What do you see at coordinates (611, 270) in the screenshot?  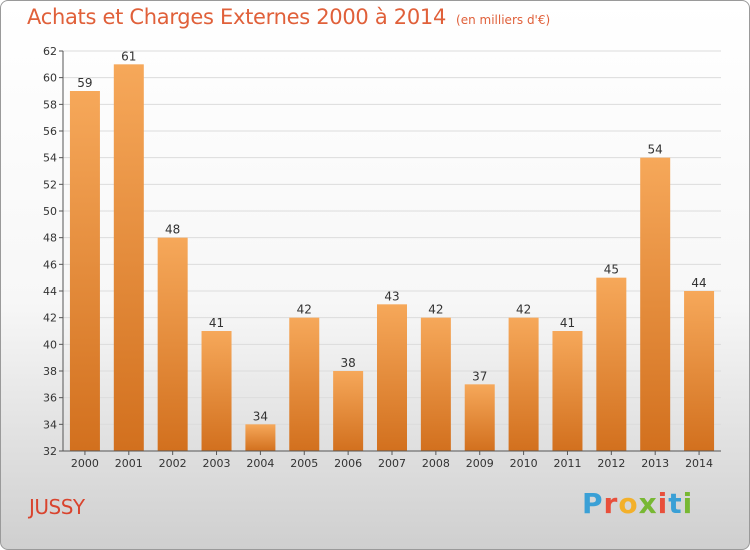 I see `data-label: 45` at bounding box center [611, 270].